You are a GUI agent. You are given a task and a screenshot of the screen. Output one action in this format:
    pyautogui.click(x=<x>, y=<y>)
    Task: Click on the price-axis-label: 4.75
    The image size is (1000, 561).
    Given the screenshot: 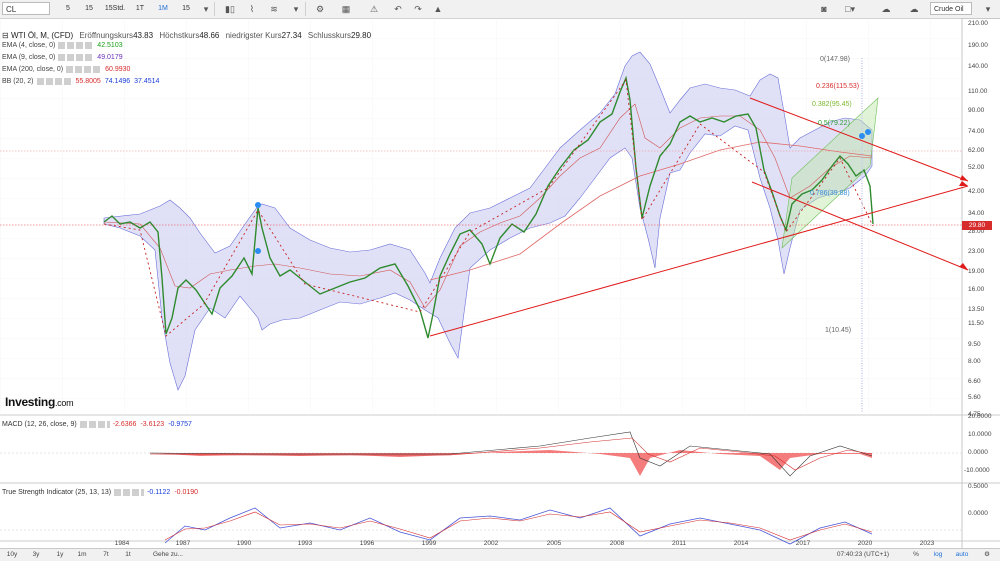 What is the action you would take?
    pyautogui.click(x=974, y=414)
    